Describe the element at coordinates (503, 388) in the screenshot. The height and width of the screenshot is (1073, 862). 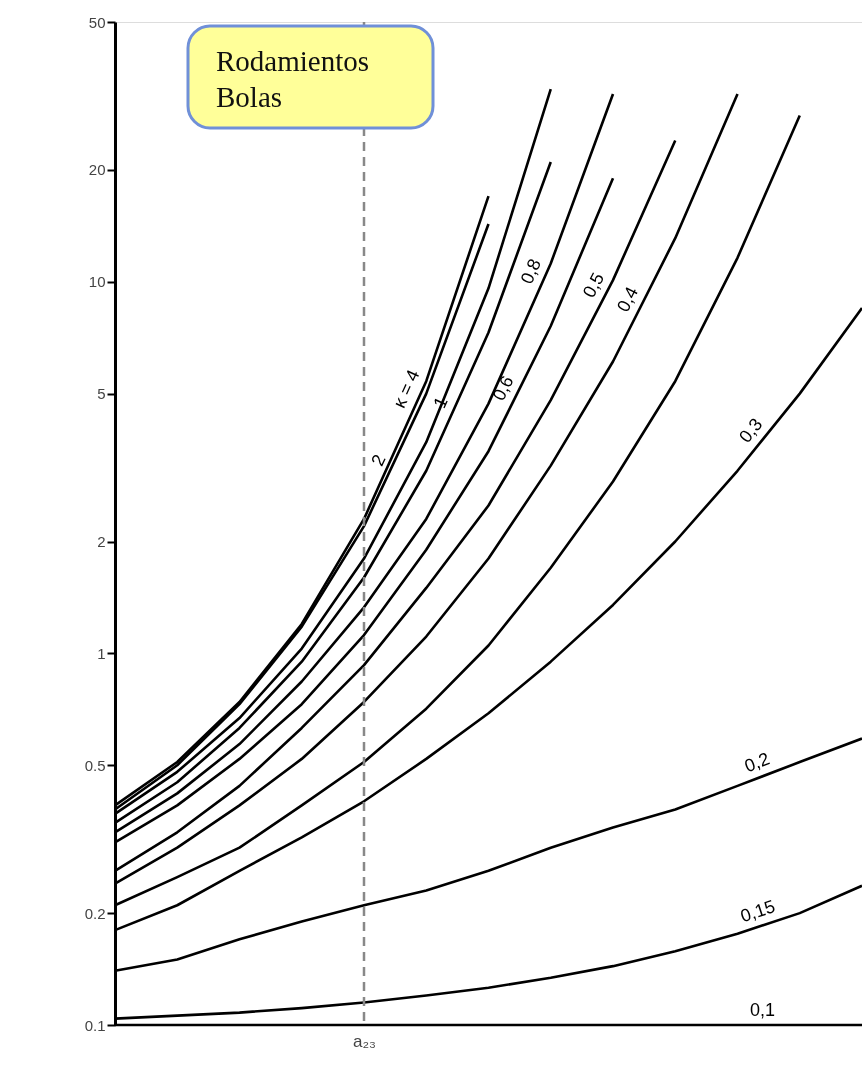
I see `text: 0,6` at that location.